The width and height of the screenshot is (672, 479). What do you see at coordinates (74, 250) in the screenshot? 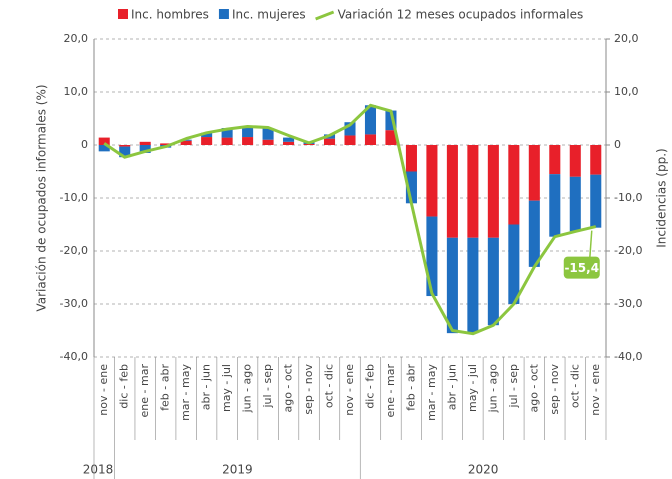
I see `y-tick-label: -20,0` at bounding box center [74, 250].